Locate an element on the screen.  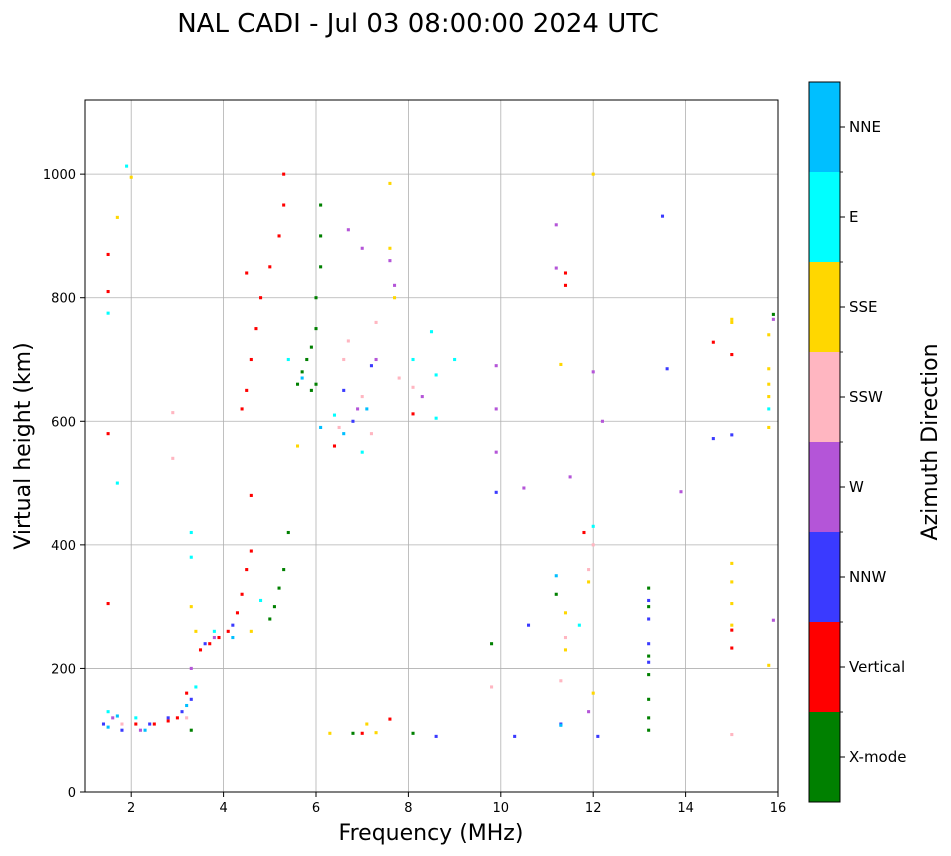
colorbar-title: Azimuth Direction is located at coordinates (930, 441).